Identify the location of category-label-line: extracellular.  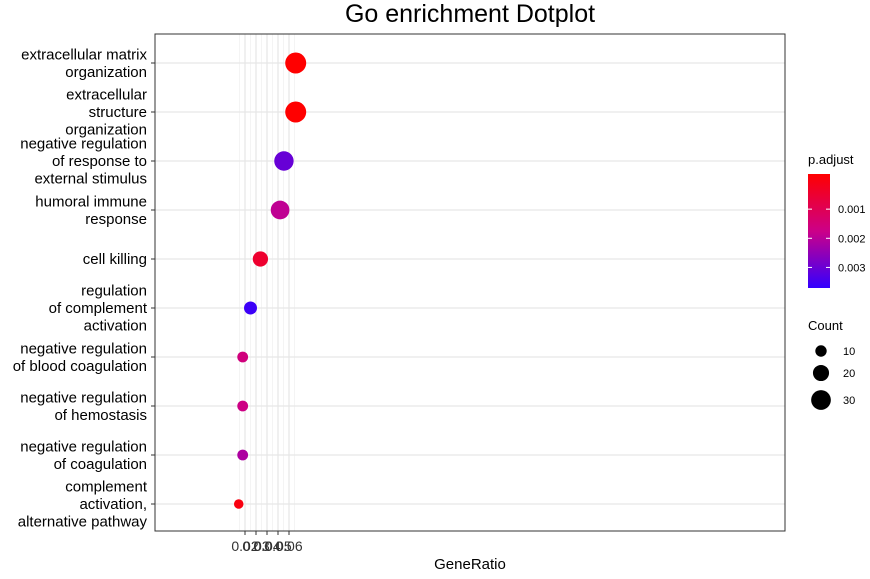
(106, 95).